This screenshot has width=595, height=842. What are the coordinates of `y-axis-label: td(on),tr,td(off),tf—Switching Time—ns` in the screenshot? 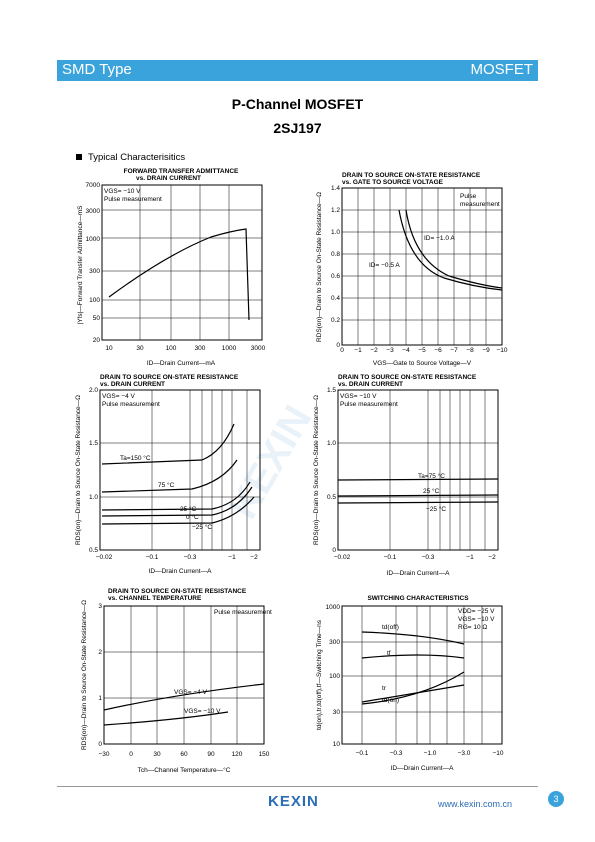 It's located at (319, 674).